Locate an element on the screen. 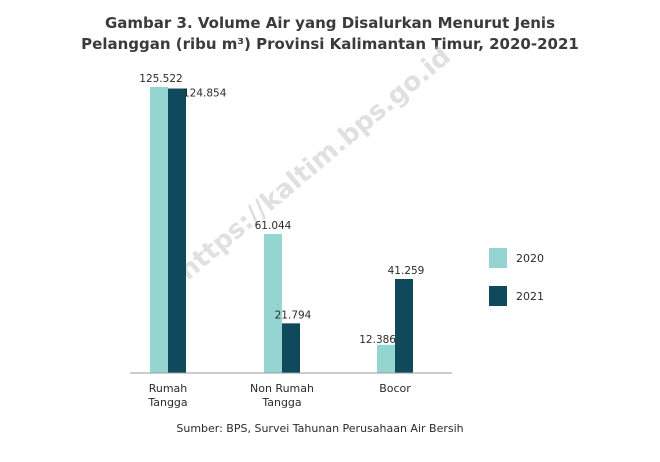 This screenshot has width=660, height=462. legend: 2020 2021 is located at coordinates (516, 277).